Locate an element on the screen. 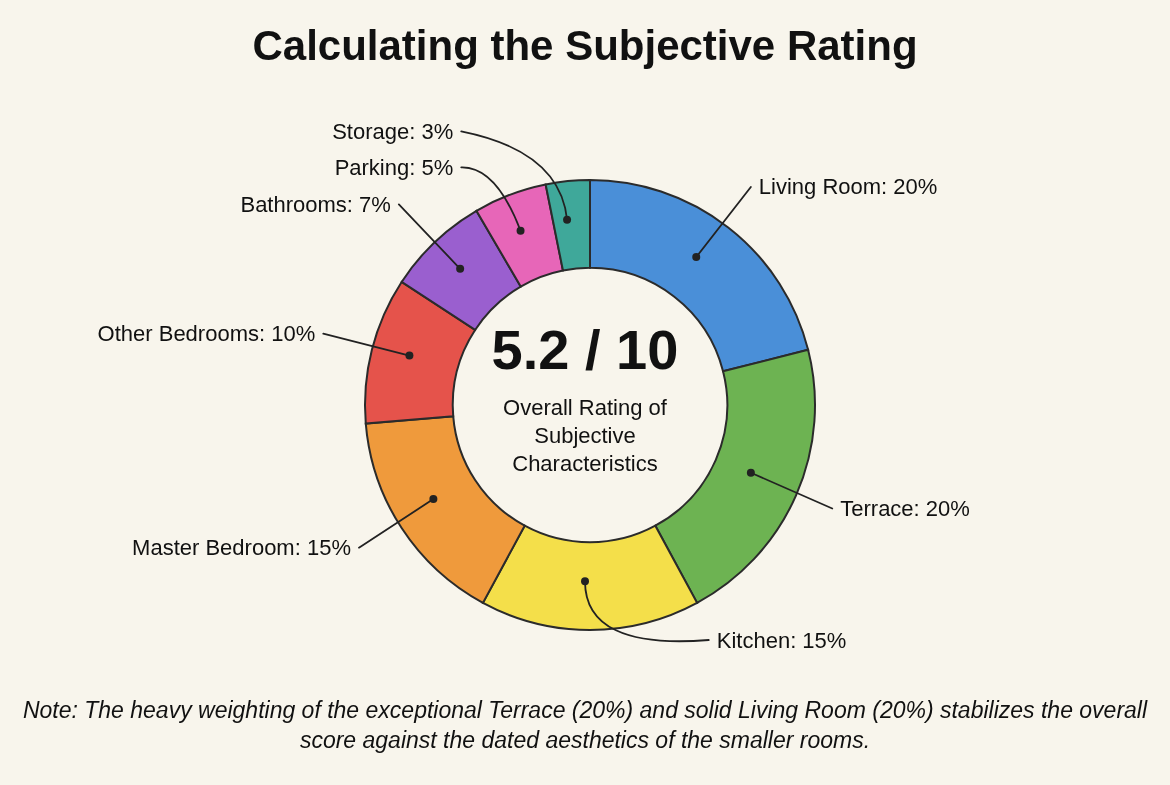  slice-label: Living Room: 20% is located at coordinates (848, 187).